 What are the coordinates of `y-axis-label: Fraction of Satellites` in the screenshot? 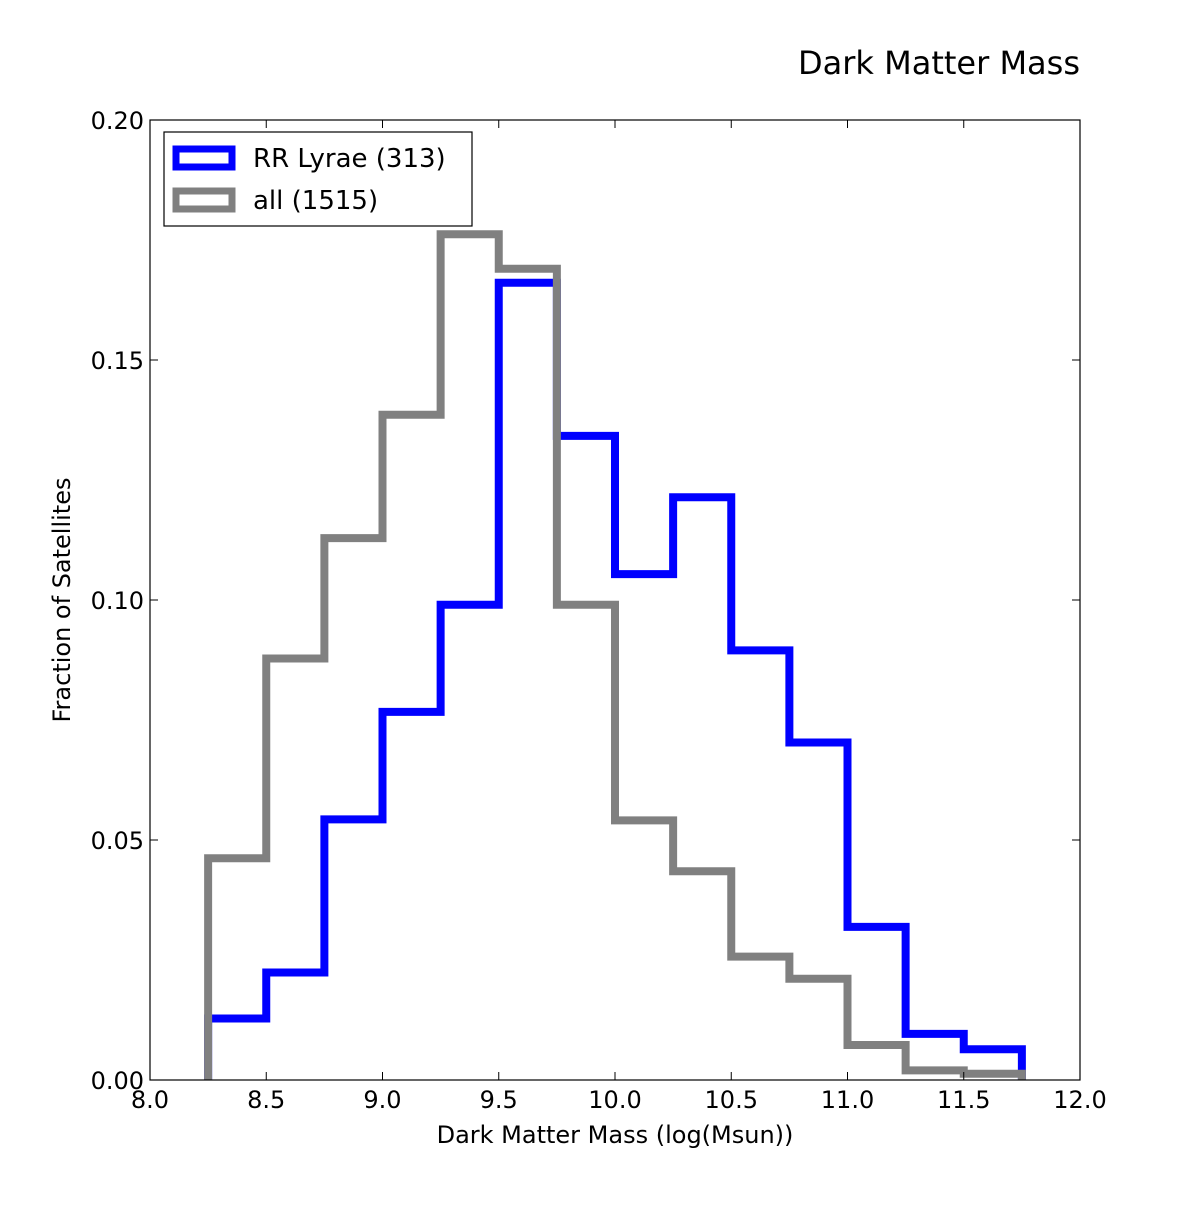 It's located at (62, 600).